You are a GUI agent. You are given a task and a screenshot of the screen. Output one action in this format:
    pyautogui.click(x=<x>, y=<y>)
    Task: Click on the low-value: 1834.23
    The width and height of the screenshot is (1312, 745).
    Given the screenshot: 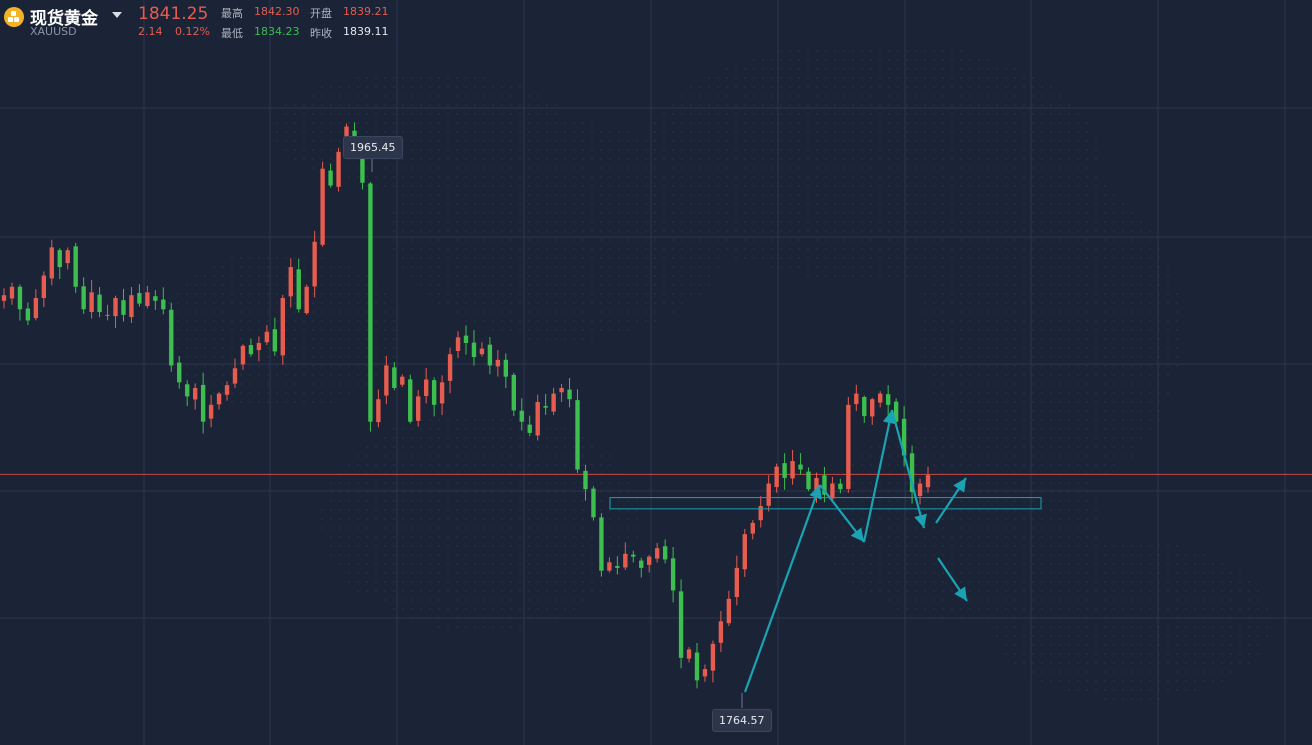 What is the action you would take?
    pyautogui.click(x=277, y=31)
    